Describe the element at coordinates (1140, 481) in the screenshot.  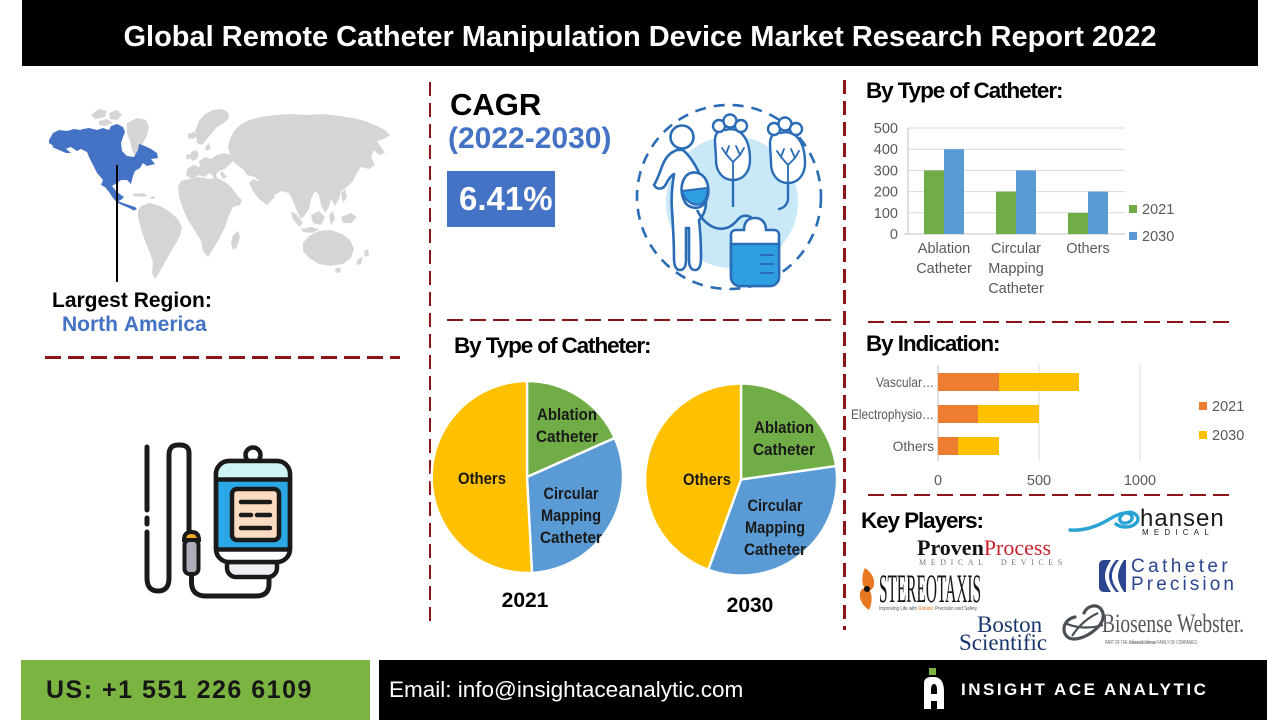
I see `svg-text: 1000` at that location.